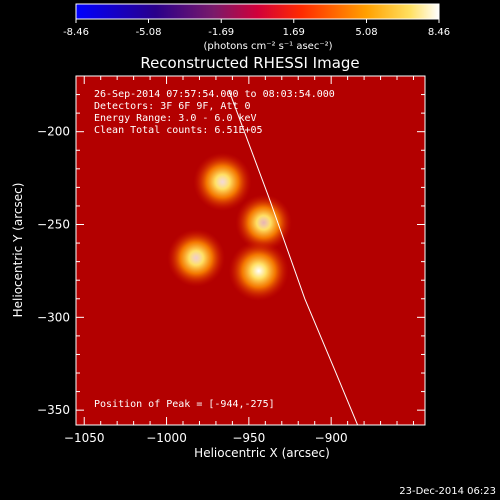 The image size is (500, 500). I want to click on annotation-energy-range: Energy Range: 3.0 - 6.0 keV, so click(175, 118).